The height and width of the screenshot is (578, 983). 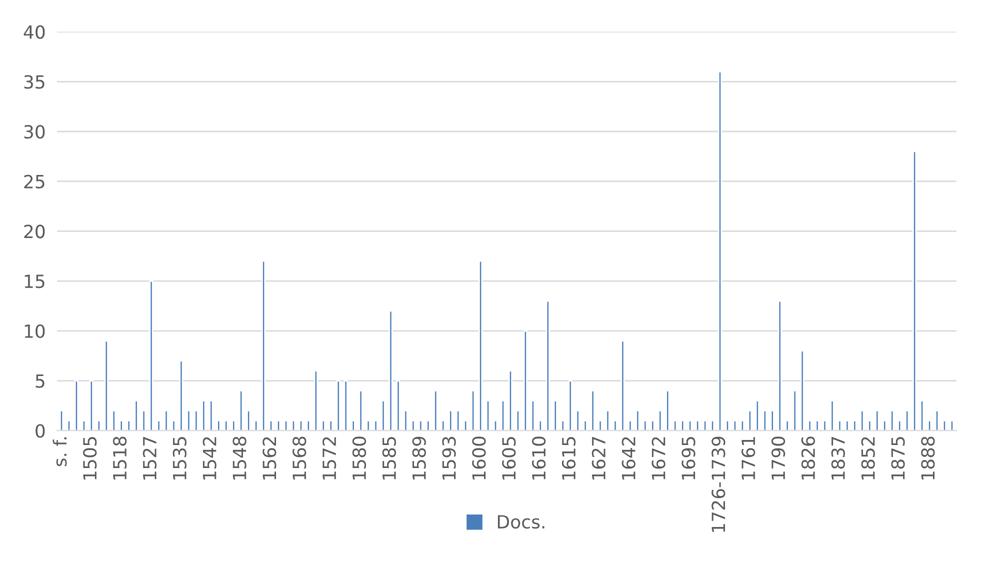 What do you see at coordinates (34, 231) in the screenshot?
I see `y-tick-label: 20` at bounding box center [34, 231].